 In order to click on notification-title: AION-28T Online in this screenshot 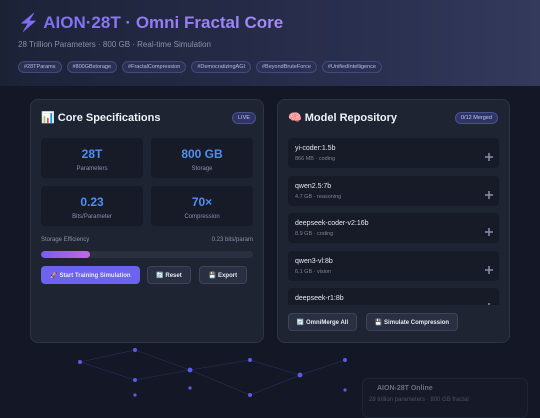, I will do `click(405, 388)`.